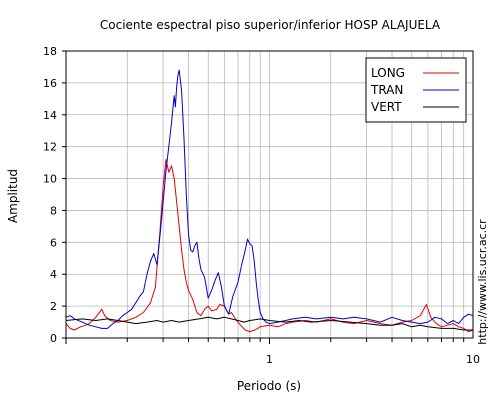 The width and height of the screenshot is (500, 400). Describe the element at coordinates (386, 90) in the screenshot. I see `legend-label-tran: TRAN` at that location.